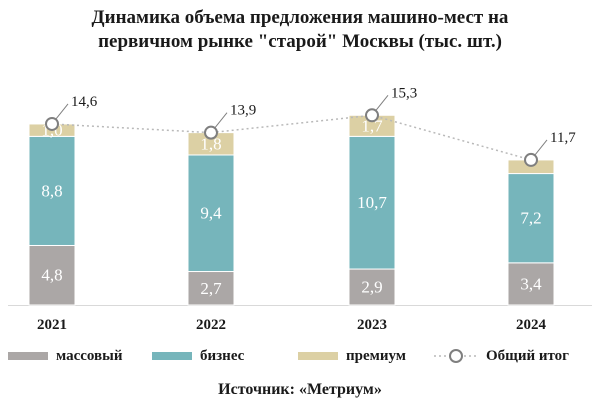  I want to click on legend-swatch-mass, so click(28, 356).